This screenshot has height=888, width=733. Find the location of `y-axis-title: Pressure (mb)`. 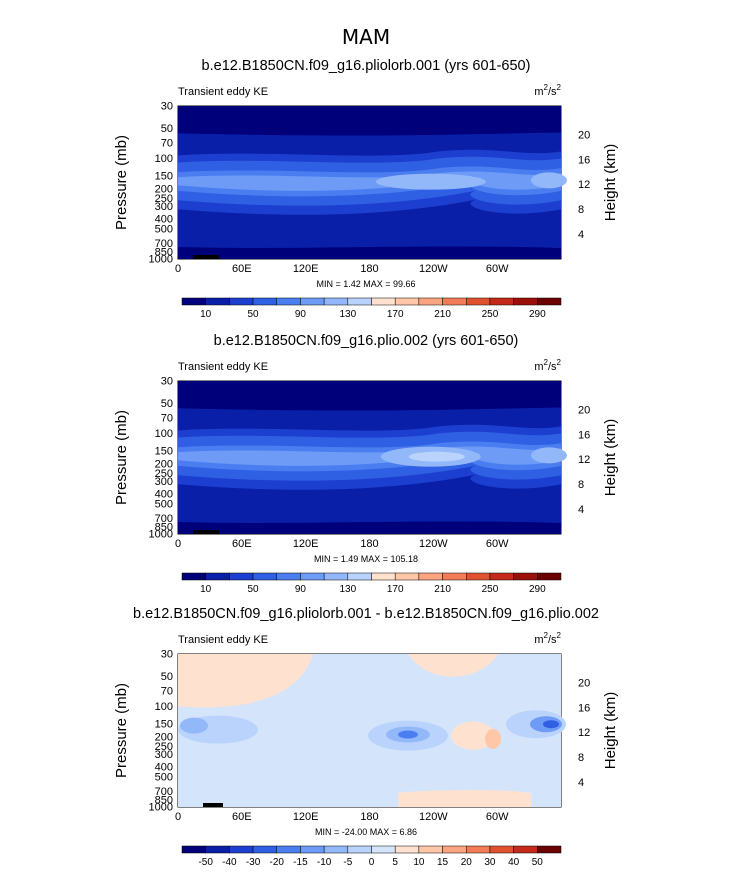

y-axis-title: Pressure (mb) is located at coordinates (121, 730).